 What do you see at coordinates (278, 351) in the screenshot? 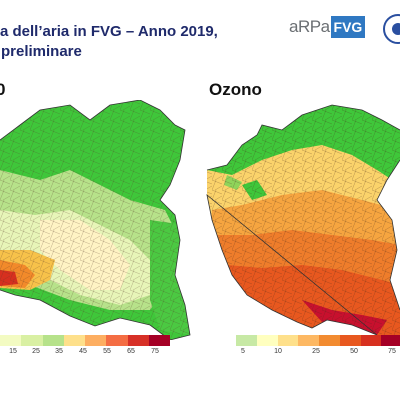
I see `scale-tick-label: 10` at bounding box center [278, 351].